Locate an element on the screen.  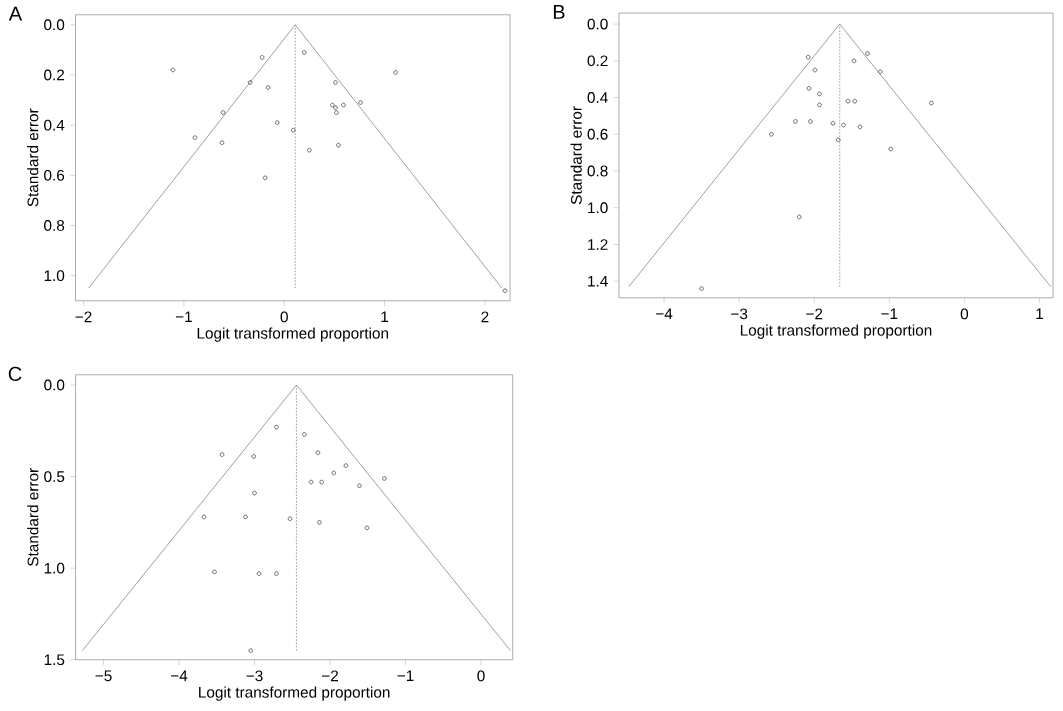
y-tick-label: 0.5 is located at coordinates (54, 477).